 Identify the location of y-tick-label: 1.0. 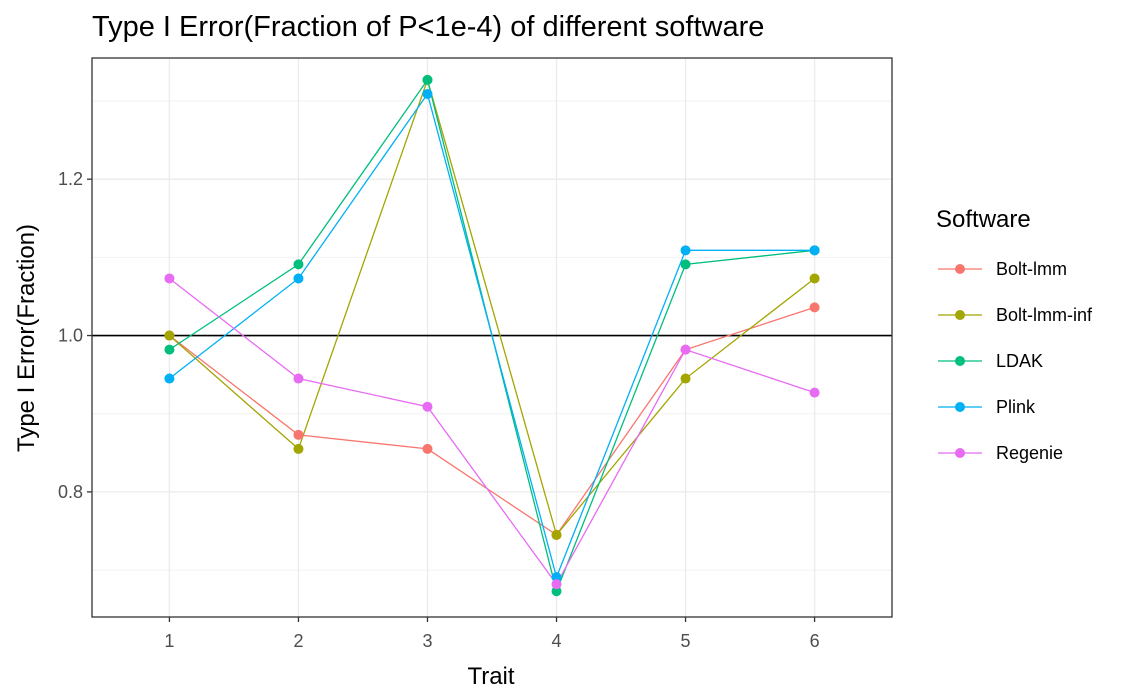
(70, 336).